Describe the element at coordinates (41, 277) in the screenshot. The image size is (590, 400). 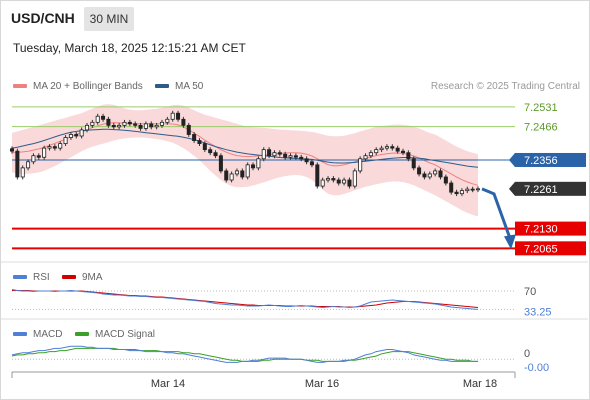
I see `legend-rsi-label: RSI` at that location.